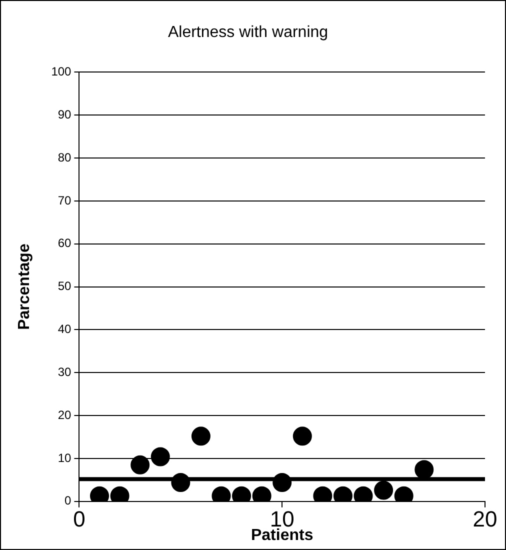 The image size is (506, 550). Describe the element at coordinates (65, 415) in the screenshot. I see `y-tick-label: 20` at that location.